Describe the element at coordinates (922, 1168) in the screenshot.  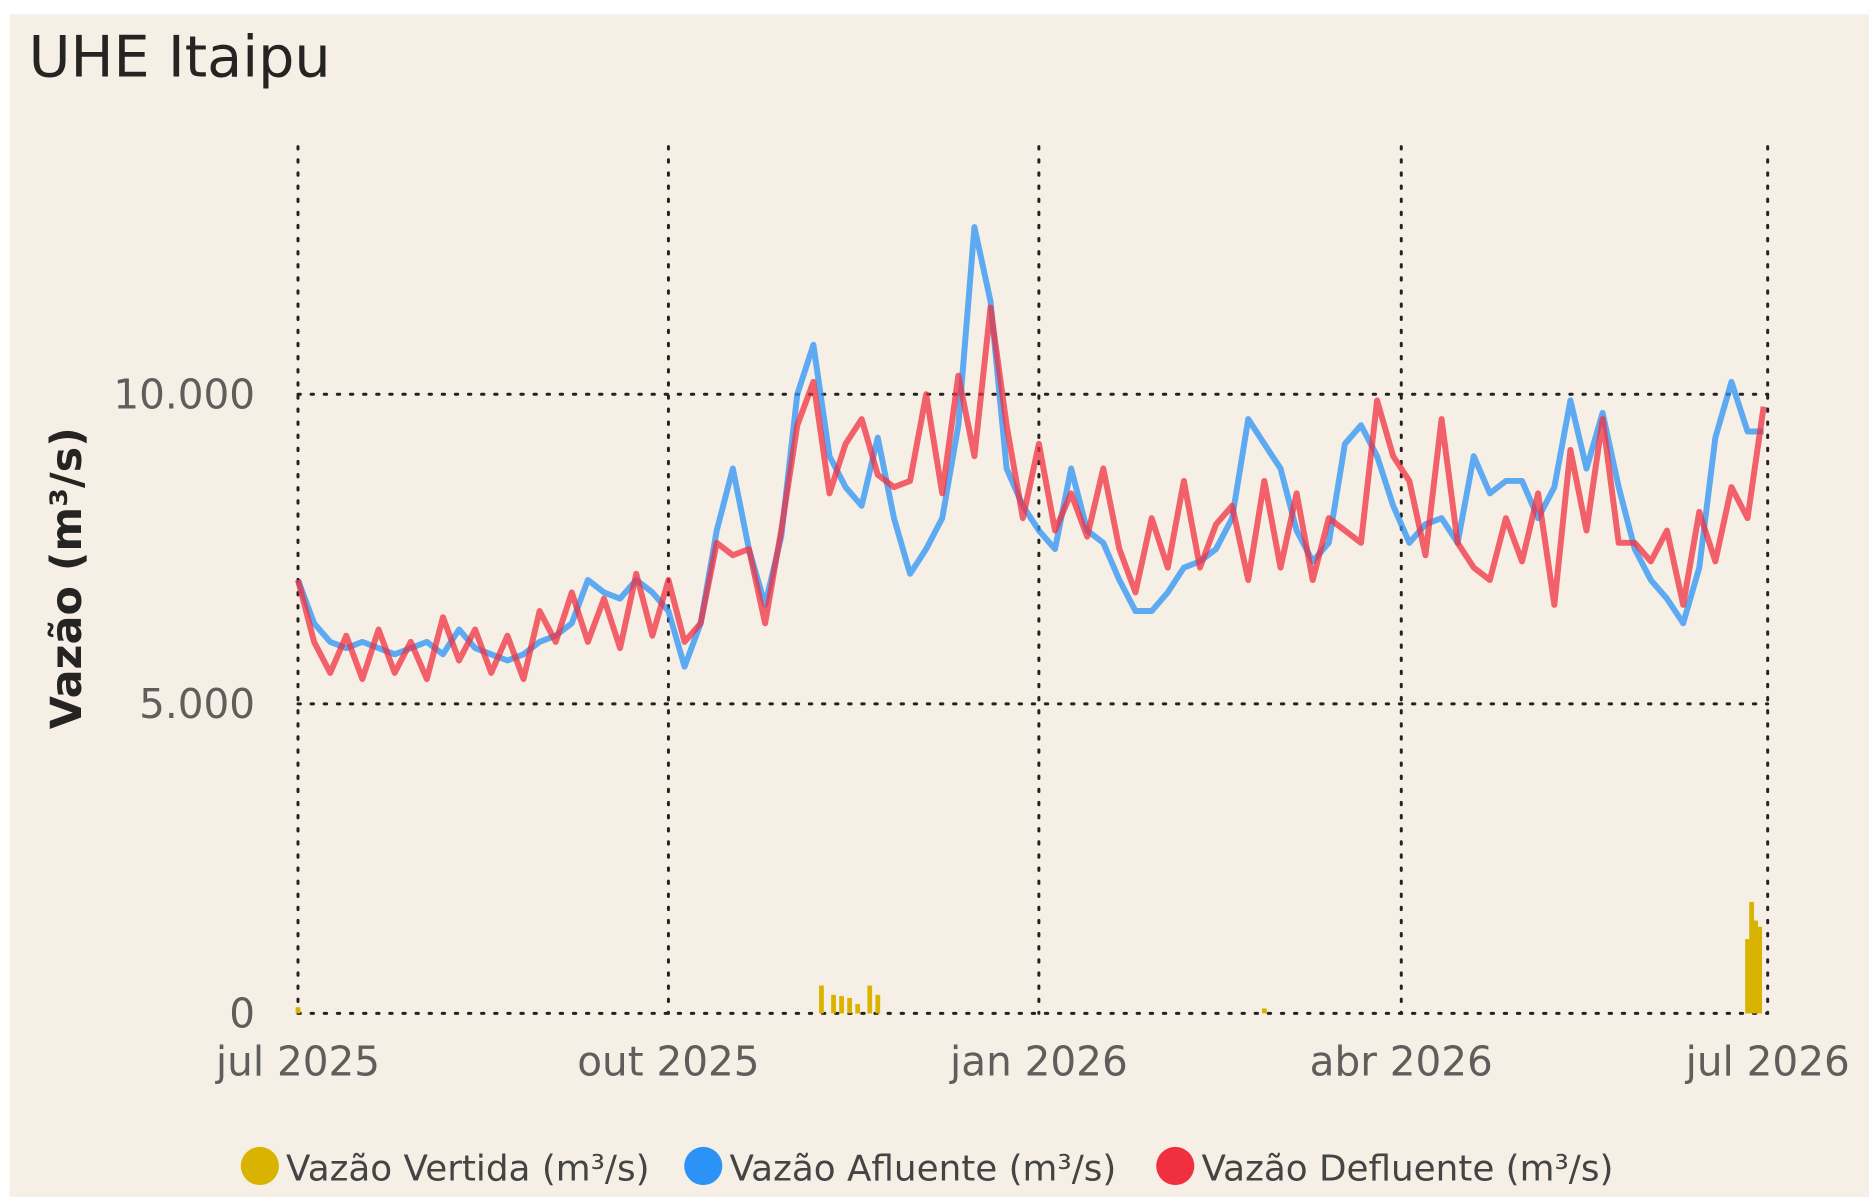
I see `legend-label: Vazão Afluente (m³/s)` at that location.